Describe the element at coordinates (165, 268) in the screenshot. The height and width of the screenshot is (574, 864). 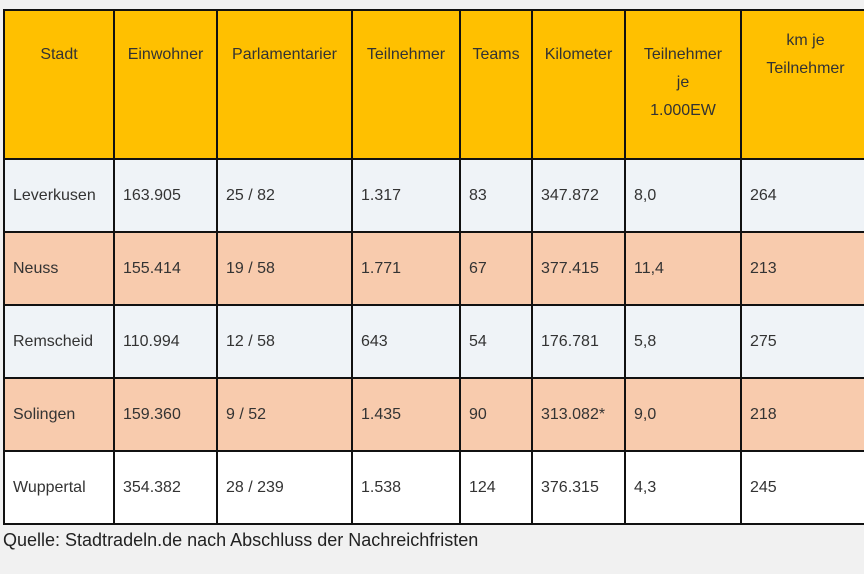
I see `table-cell: 155.414` at that location.